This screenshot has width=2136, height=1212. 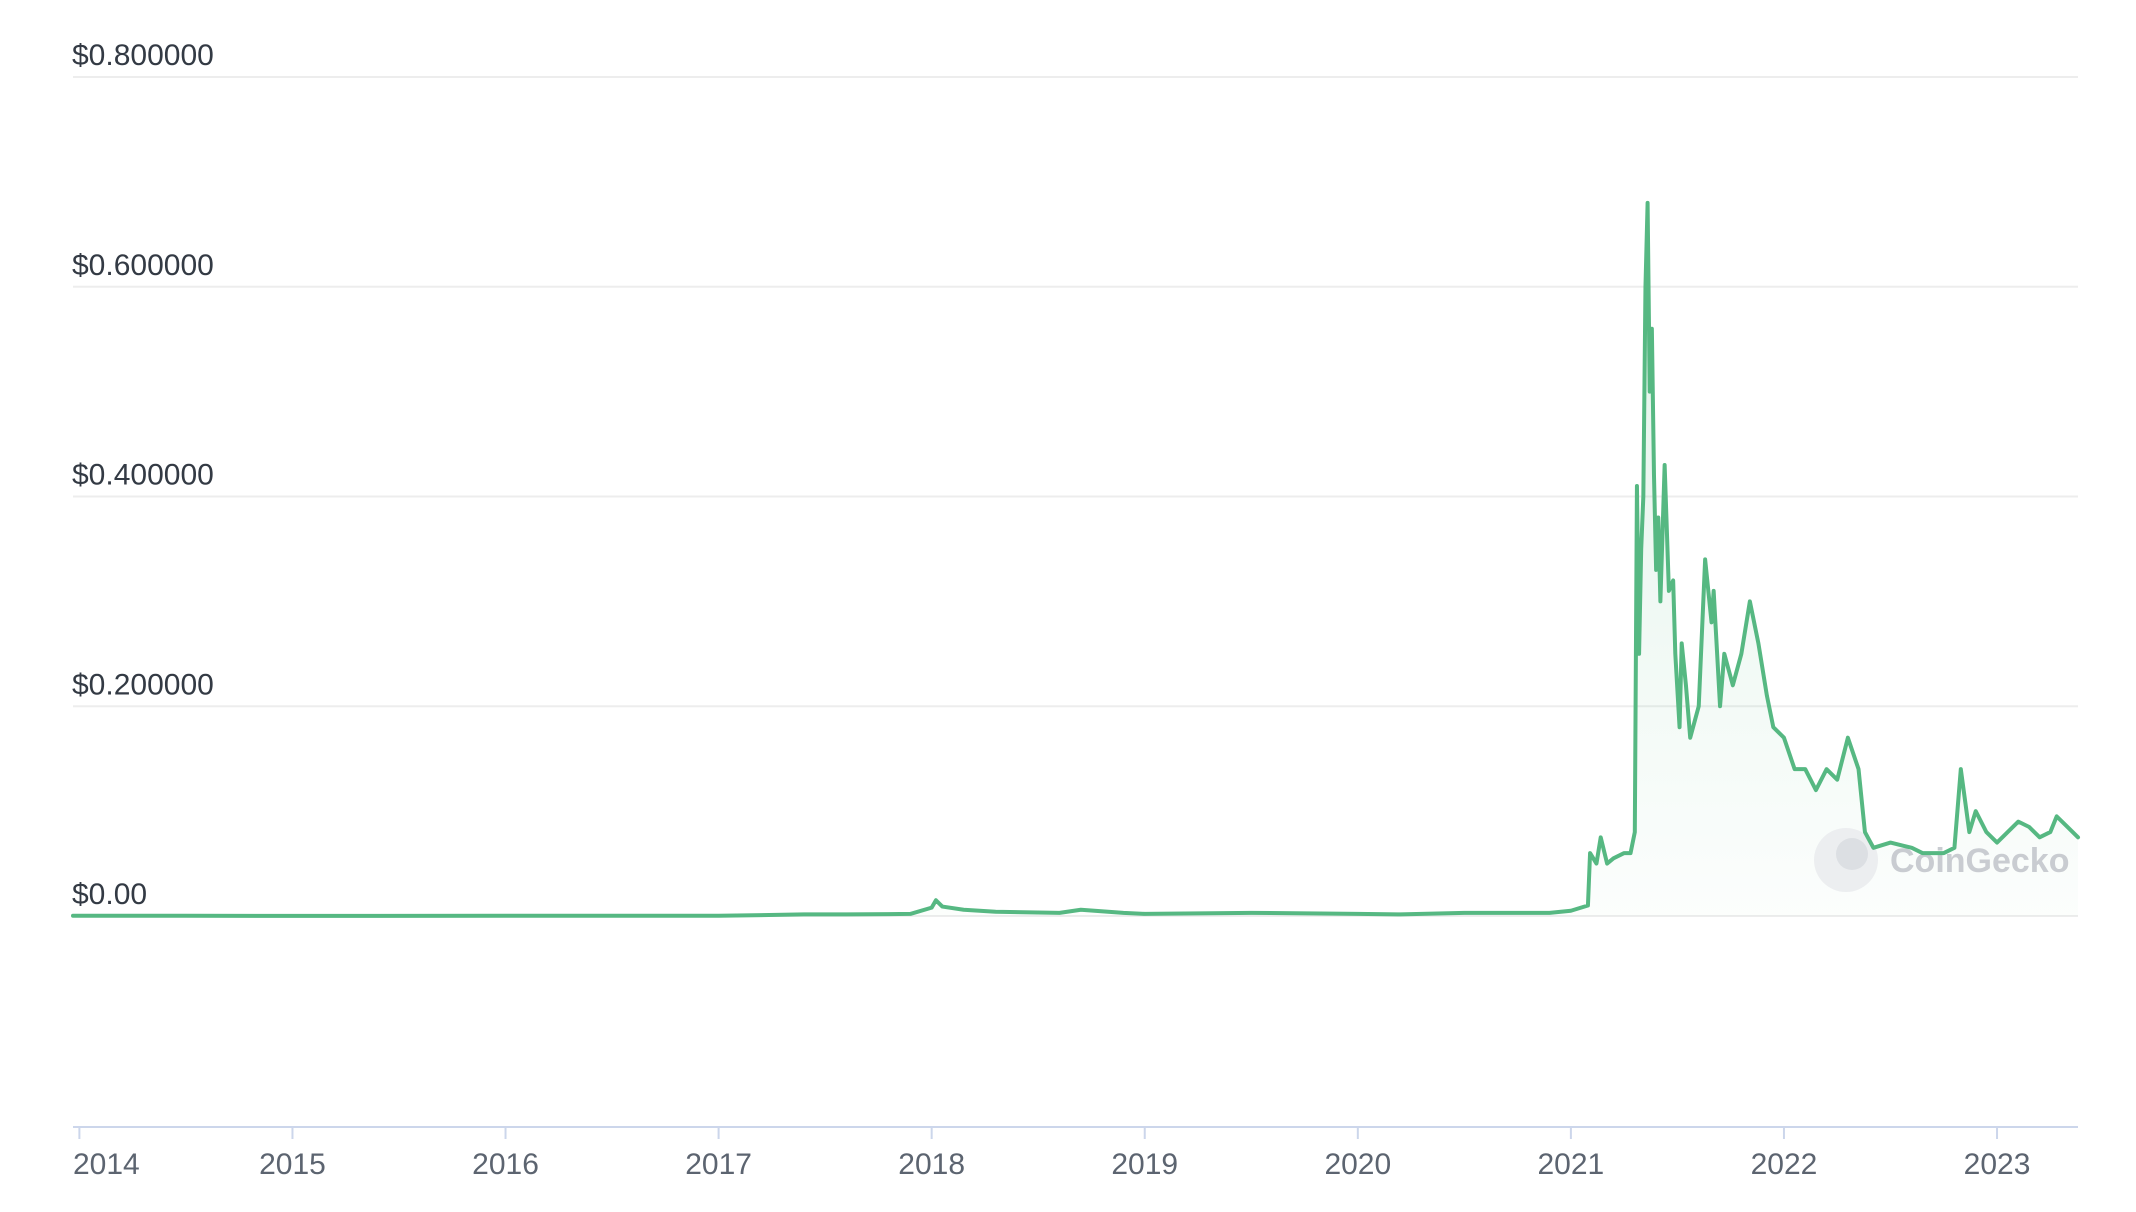 What do you see at coordinates (143, 475) in the screenshot?
I see `y-tick-label: $0.400000` at bounding box center [143, 475].